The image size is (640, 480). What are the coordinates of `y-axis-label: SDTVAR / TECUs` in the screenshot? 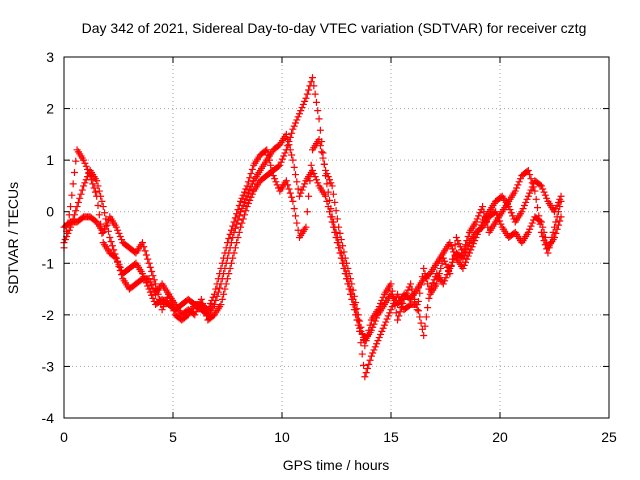 It's located at (13, 238).